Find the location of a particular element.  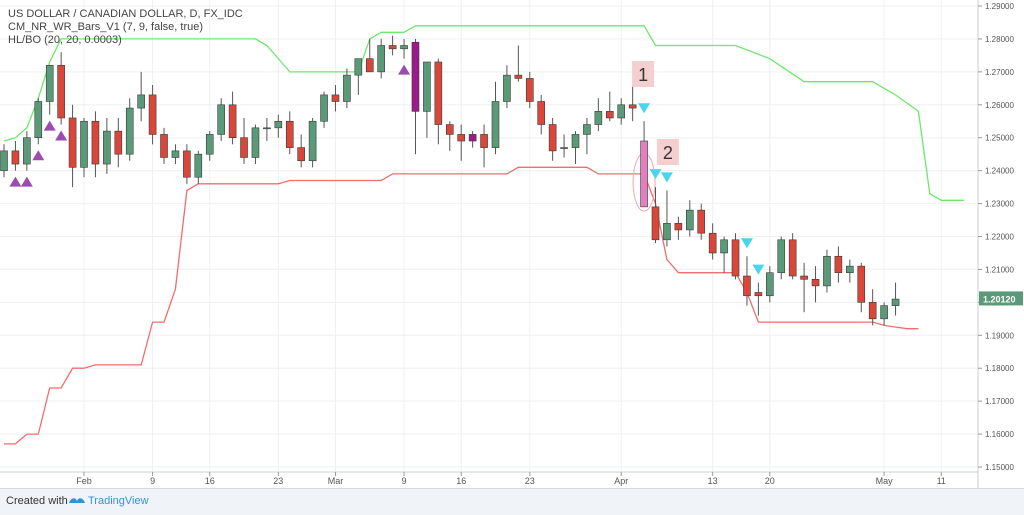

symbol-title: US DOLLAR / CANADIAN DOLLAR, D, FX_IDC is located at coordinates (125, 14).